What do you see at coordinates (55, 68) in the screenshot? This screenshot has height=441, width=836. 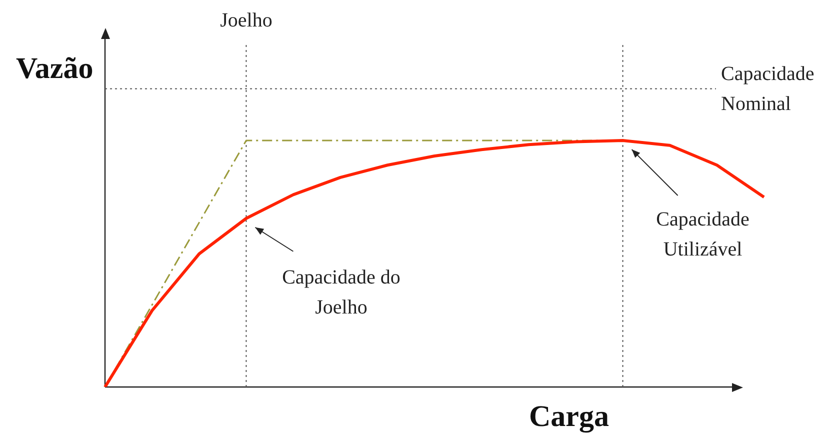 I see `y-axis-title: Vazão` at bounding box center [55, 68].